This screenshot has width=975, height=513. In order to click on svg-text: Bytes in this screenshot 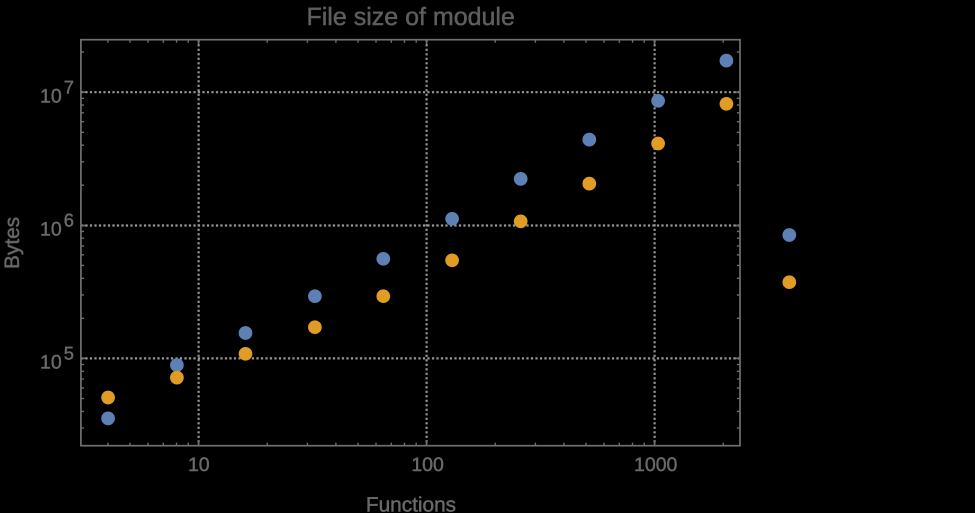, I will do `click(12, 243)`.